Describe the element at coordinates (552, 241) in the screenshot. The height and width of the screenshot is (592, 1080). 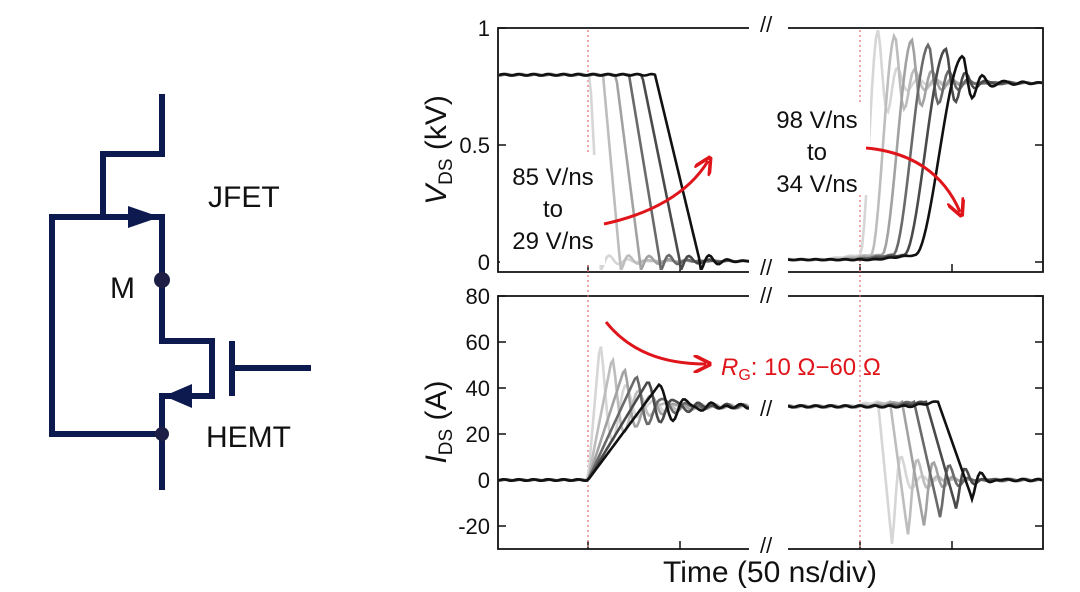
I see `turn-off-rate-low: 29 V/ns` at that location.